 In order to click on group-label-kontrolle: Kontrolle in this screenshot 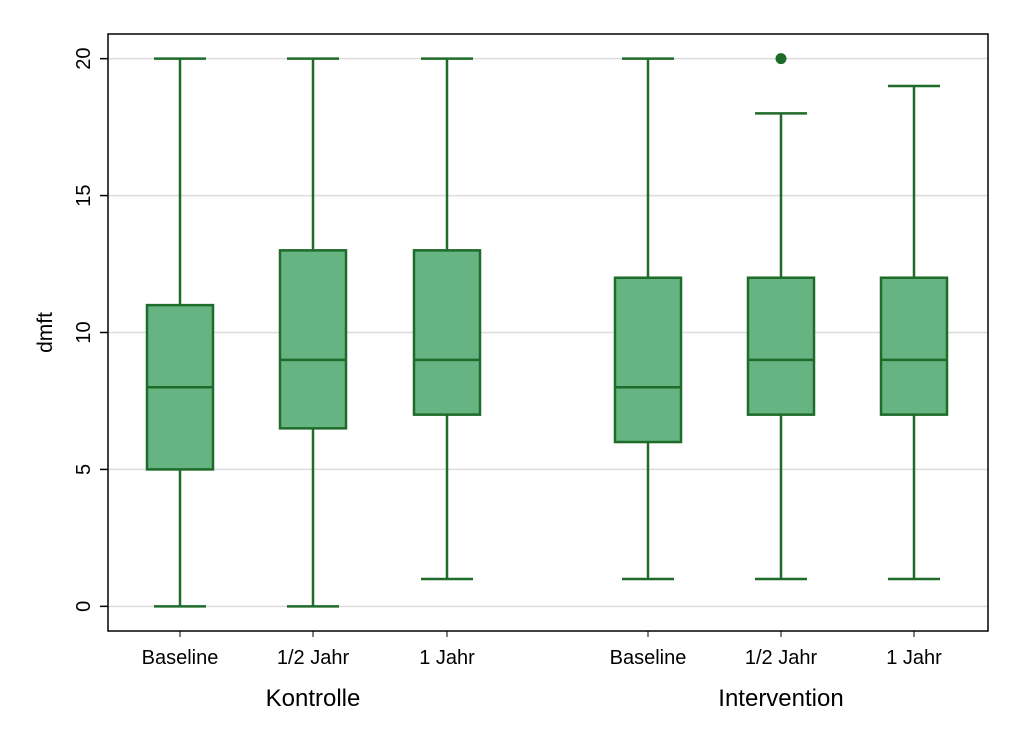, I will do `click(313, 698)`.